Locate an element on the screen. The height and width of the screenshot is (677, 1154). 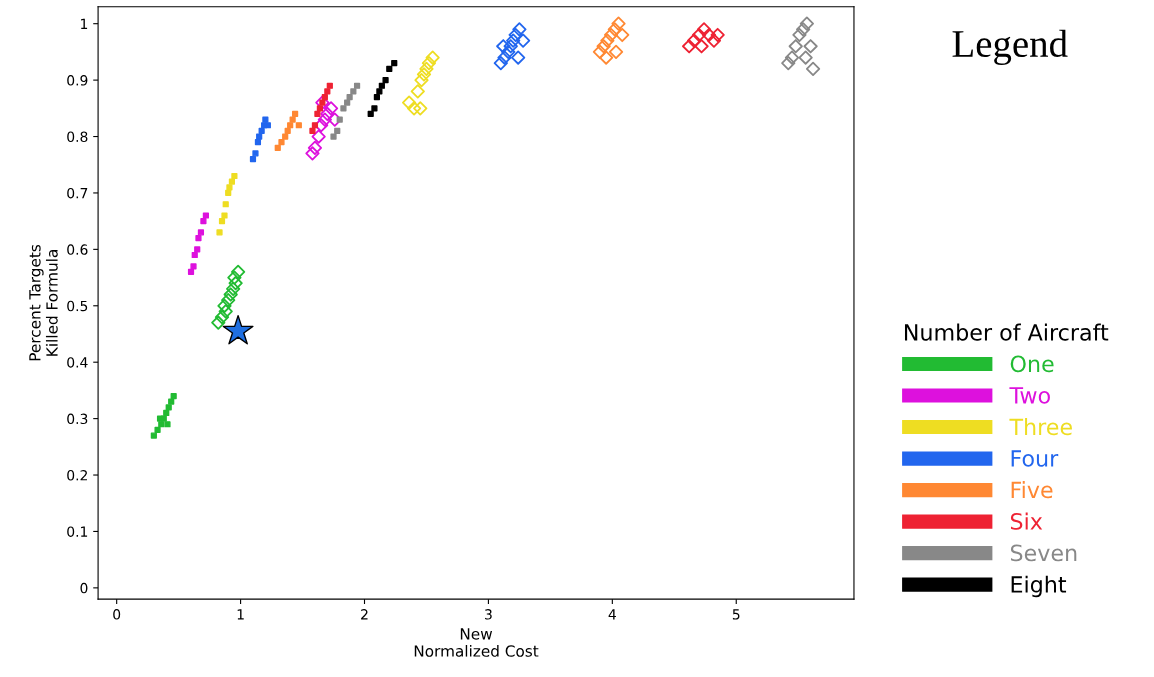
legend-label: Seven is located at coordinates (1043, 553).